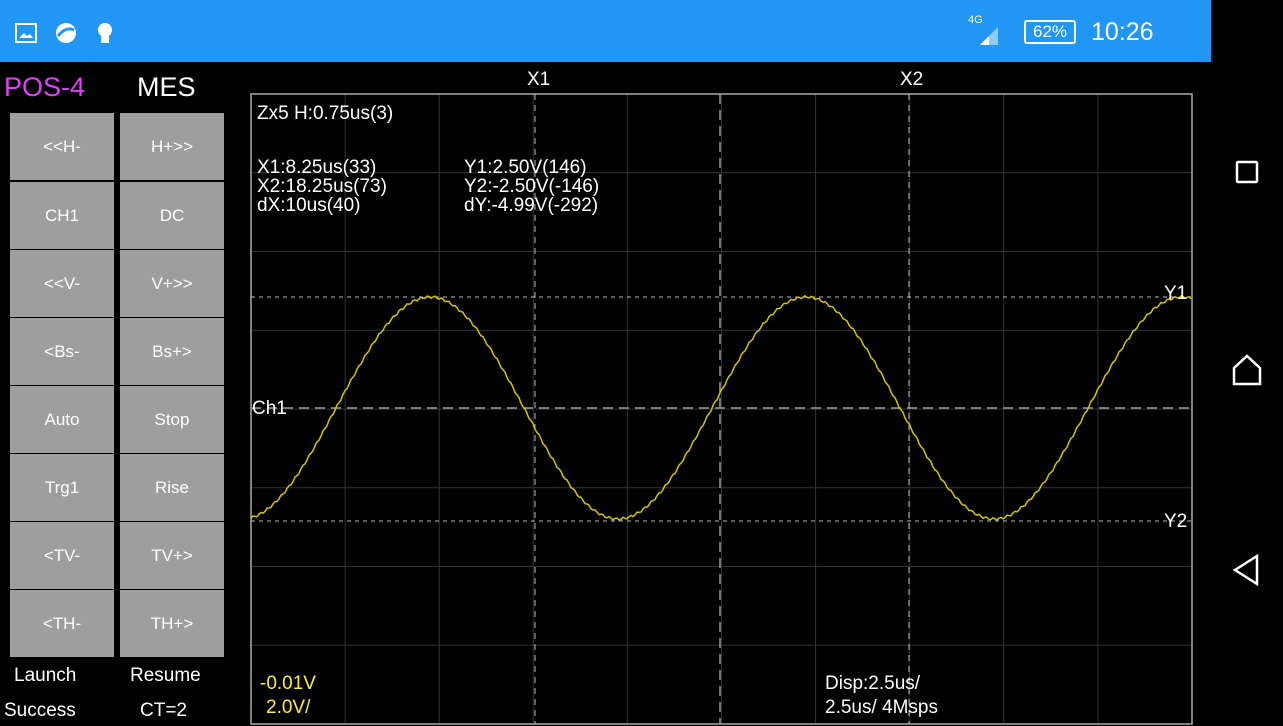 The image size is (1283, 726). Describe the element at coordinates (172, 351) in the screenshot. I see `bs-plus-button: Bs+>` at that location.